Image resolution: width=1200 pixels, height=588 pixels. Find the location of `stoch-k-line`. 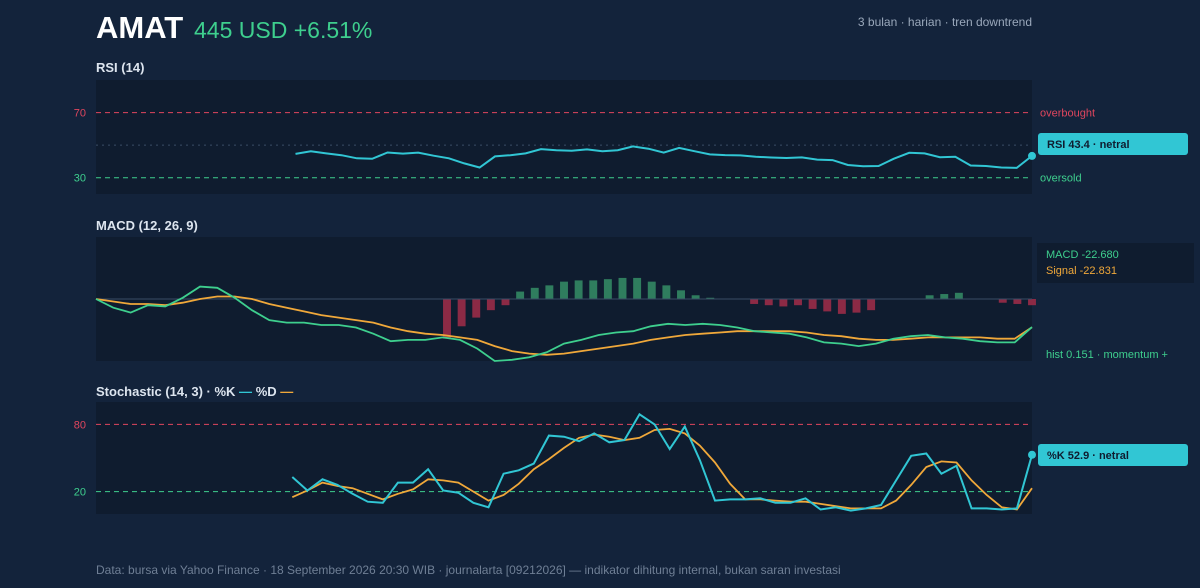

stoch-k-line is located at coordinates (662, 462).